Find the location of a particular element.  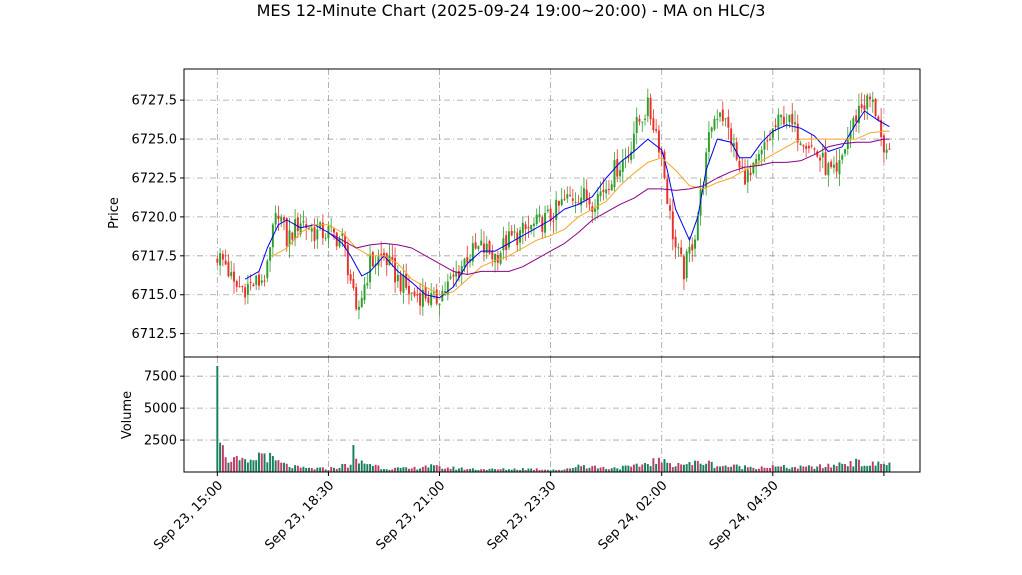

price-y-tick-label: 6727.5 is located at coordinates (155, 101).